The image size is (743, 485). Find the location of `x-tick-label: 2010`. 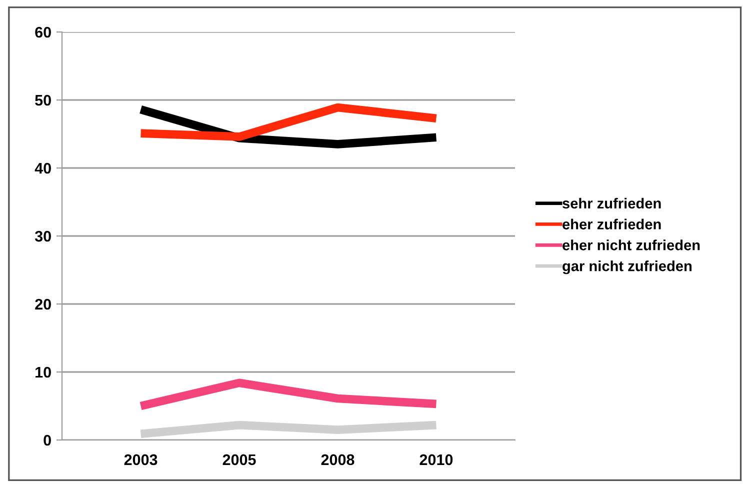

x-tick-label: 2010 is located at coordinates (436, 460).